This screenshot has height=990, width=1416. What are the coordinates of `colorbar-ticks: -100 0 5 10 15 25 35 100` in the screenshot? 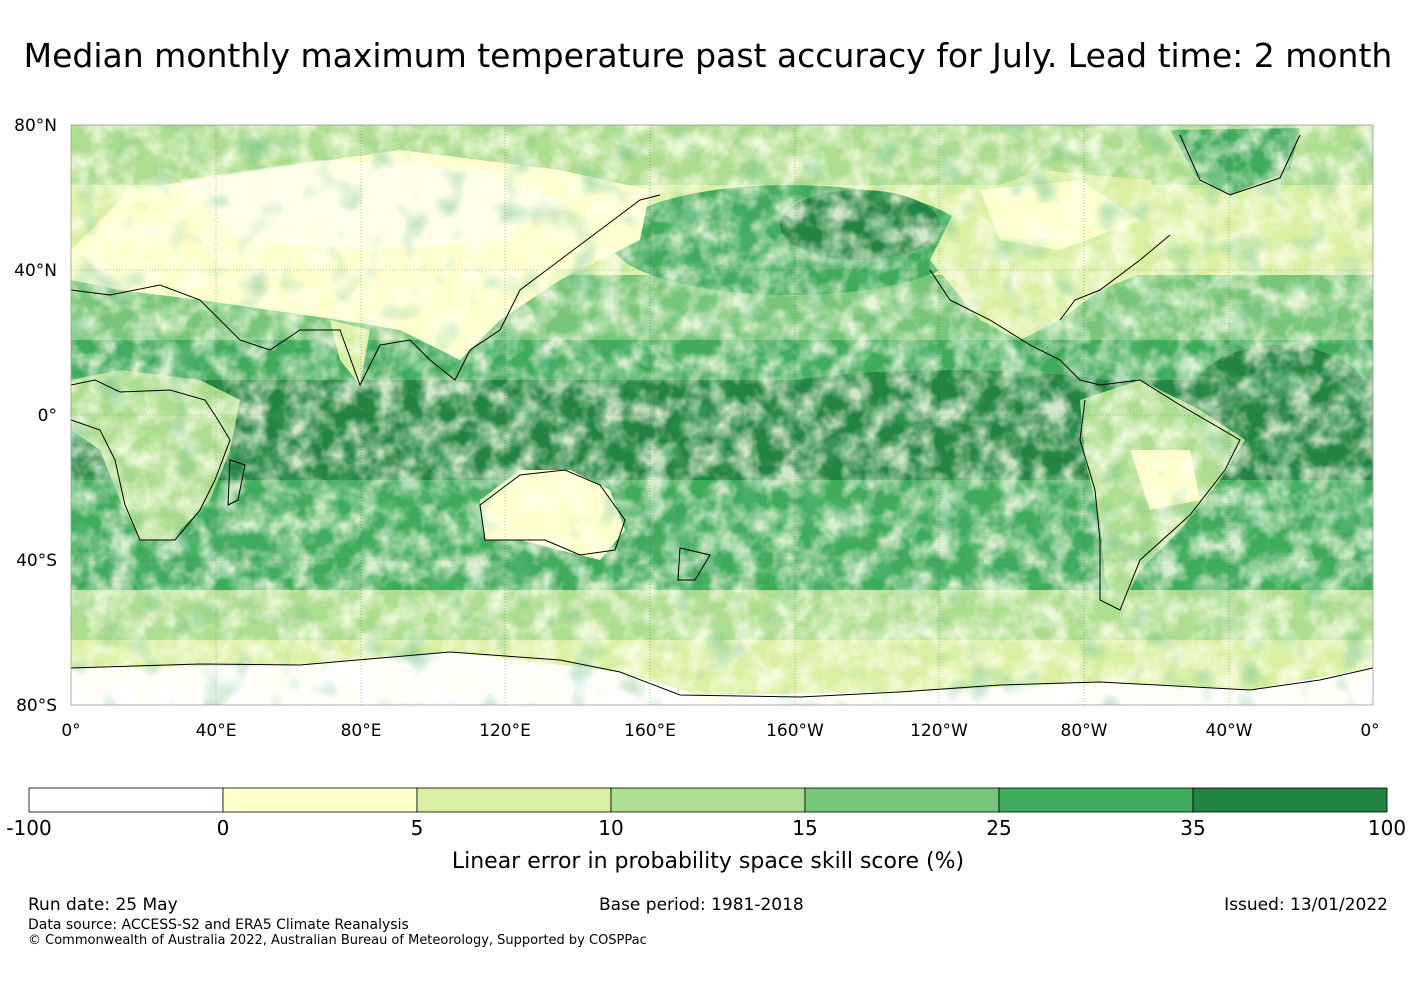 It's located at (706, 828).